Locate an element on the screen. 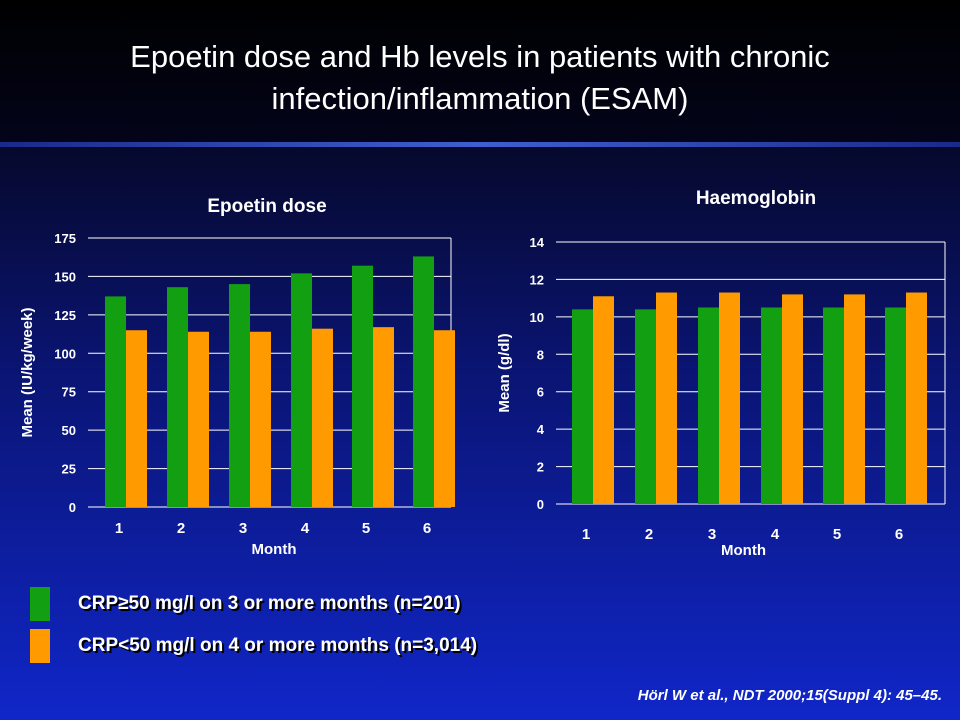  legend-swatch-orange is located at coordinates (40, 646).